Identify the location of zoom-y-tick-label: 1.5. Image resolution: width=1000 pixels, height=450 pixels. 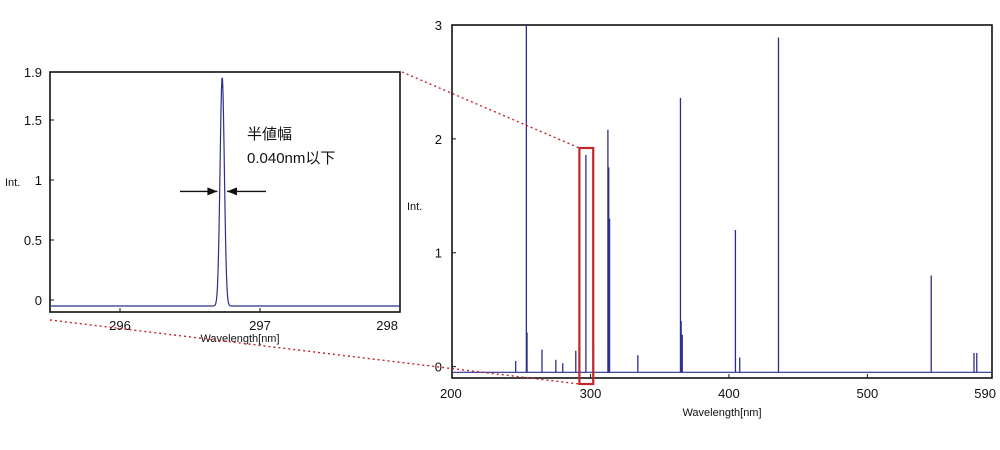
(33, 120).